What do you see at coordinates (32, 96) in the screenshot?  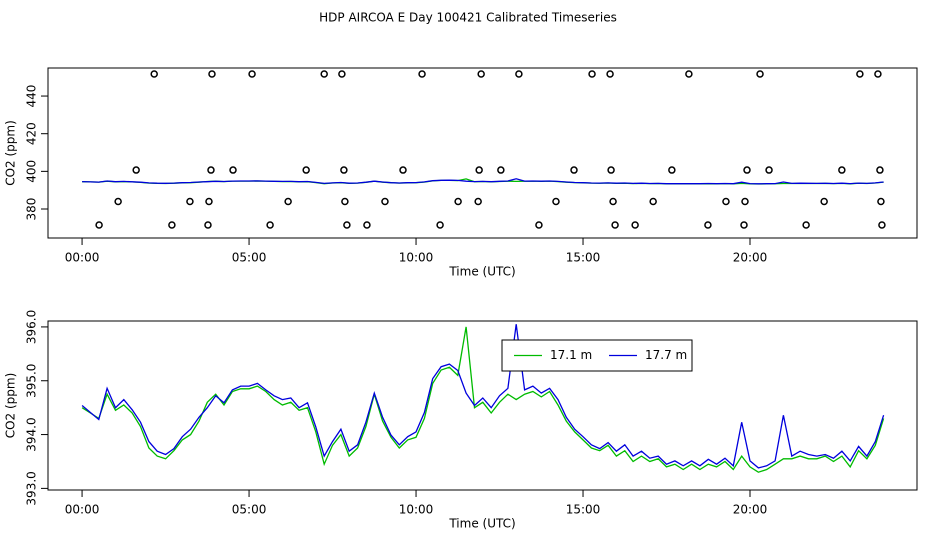 I see `y-tick-label: 440` at bounding box center [32, 96].